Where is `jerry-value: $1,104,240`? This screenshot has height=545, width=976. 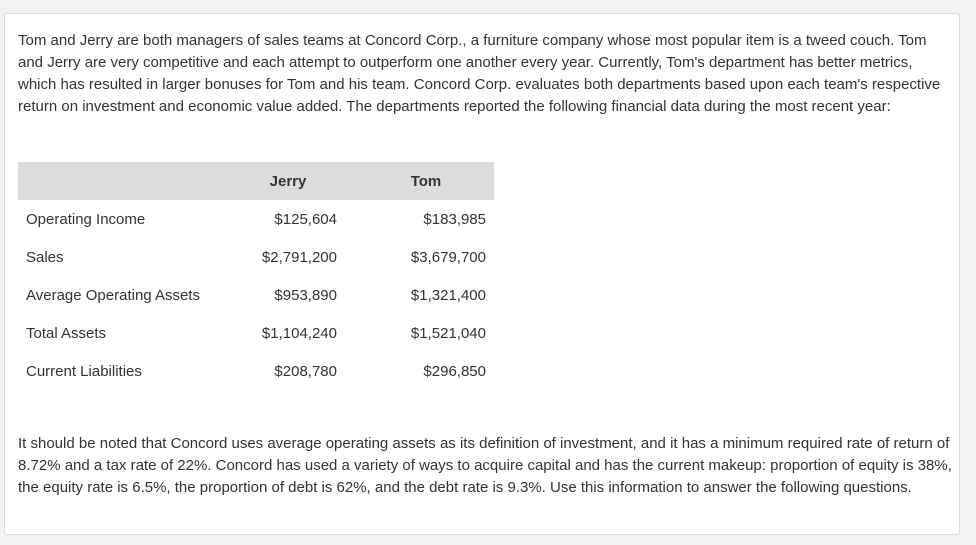
jerry-value: $1,104,240 is located at coordinates (299, 333).